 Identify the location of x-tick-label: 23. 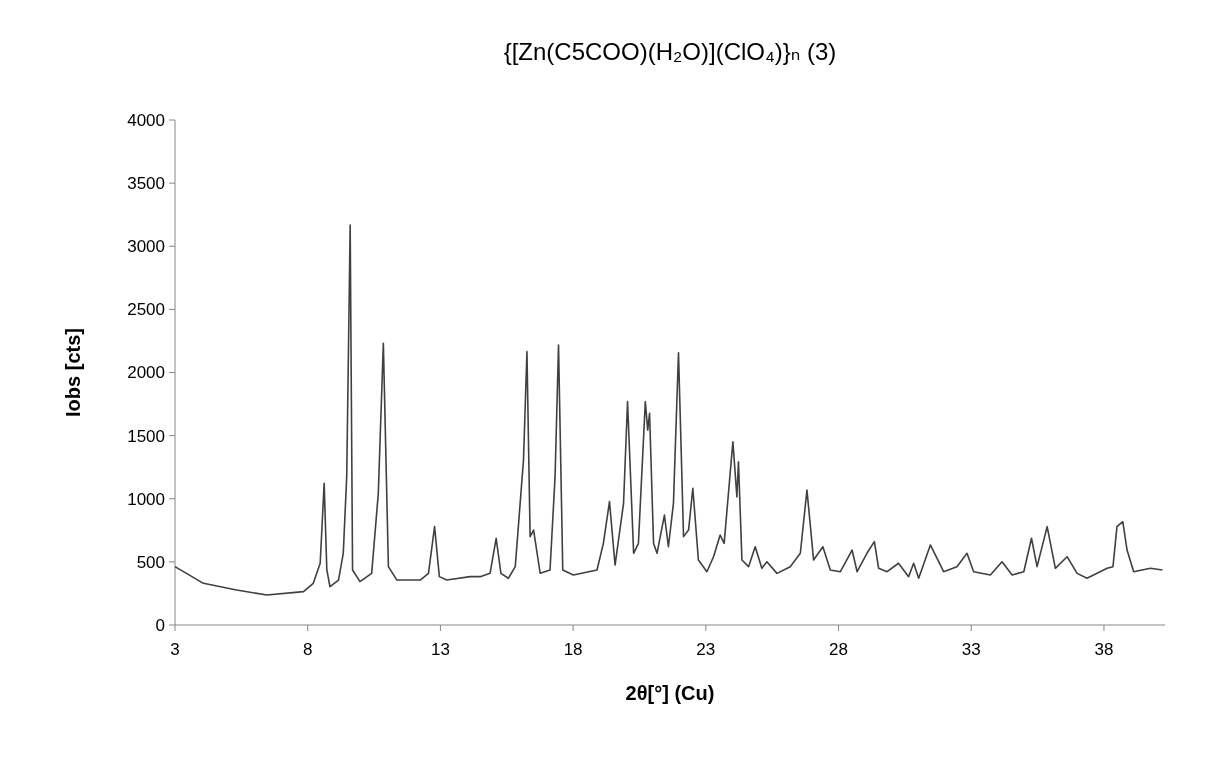
(706, 649).